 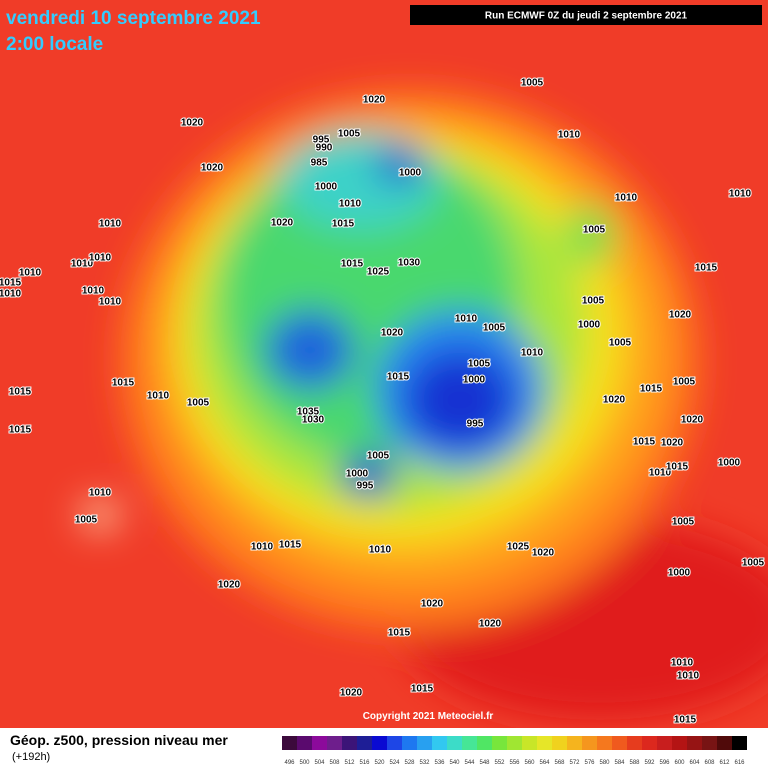 What do you see at coordinates (619, 763) in the screenshot?
I see `colorbar-label: 584` at bounding box center [619, 763].